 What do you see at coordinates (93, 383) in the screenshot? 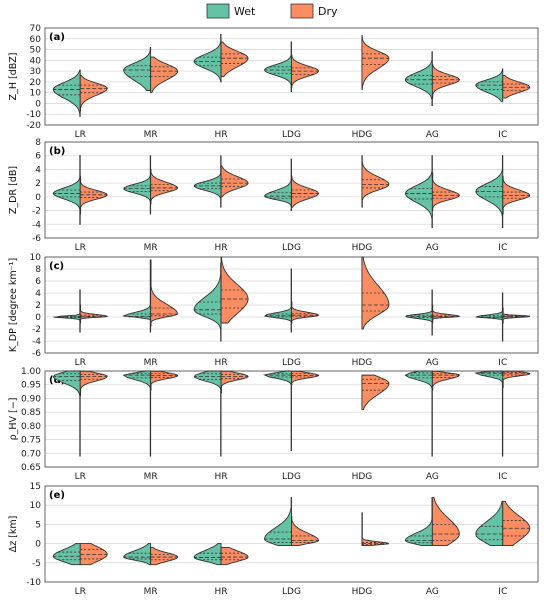
I see `violin-dry-lr` at bounding box center [93, 383].